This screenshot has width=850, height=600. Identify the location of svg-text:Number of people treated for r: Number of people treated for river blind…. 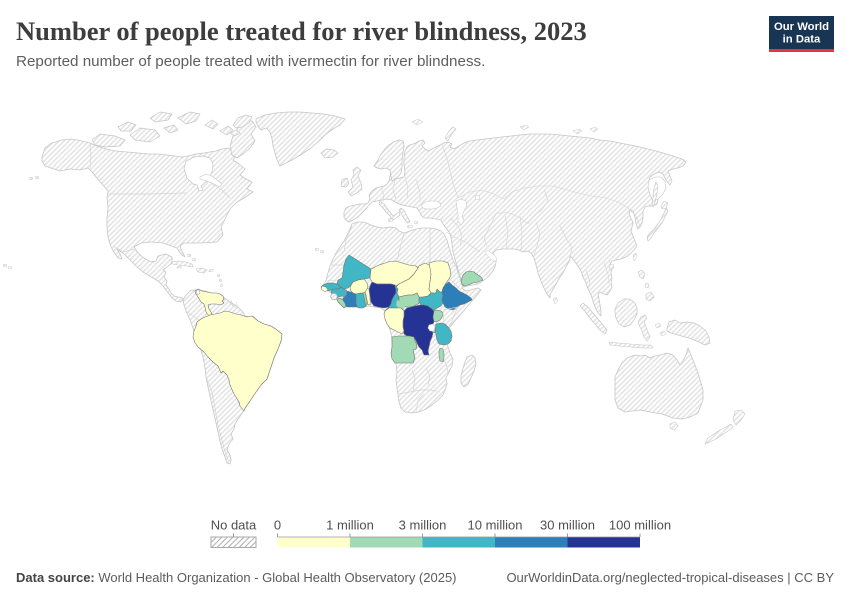
(301, 31).